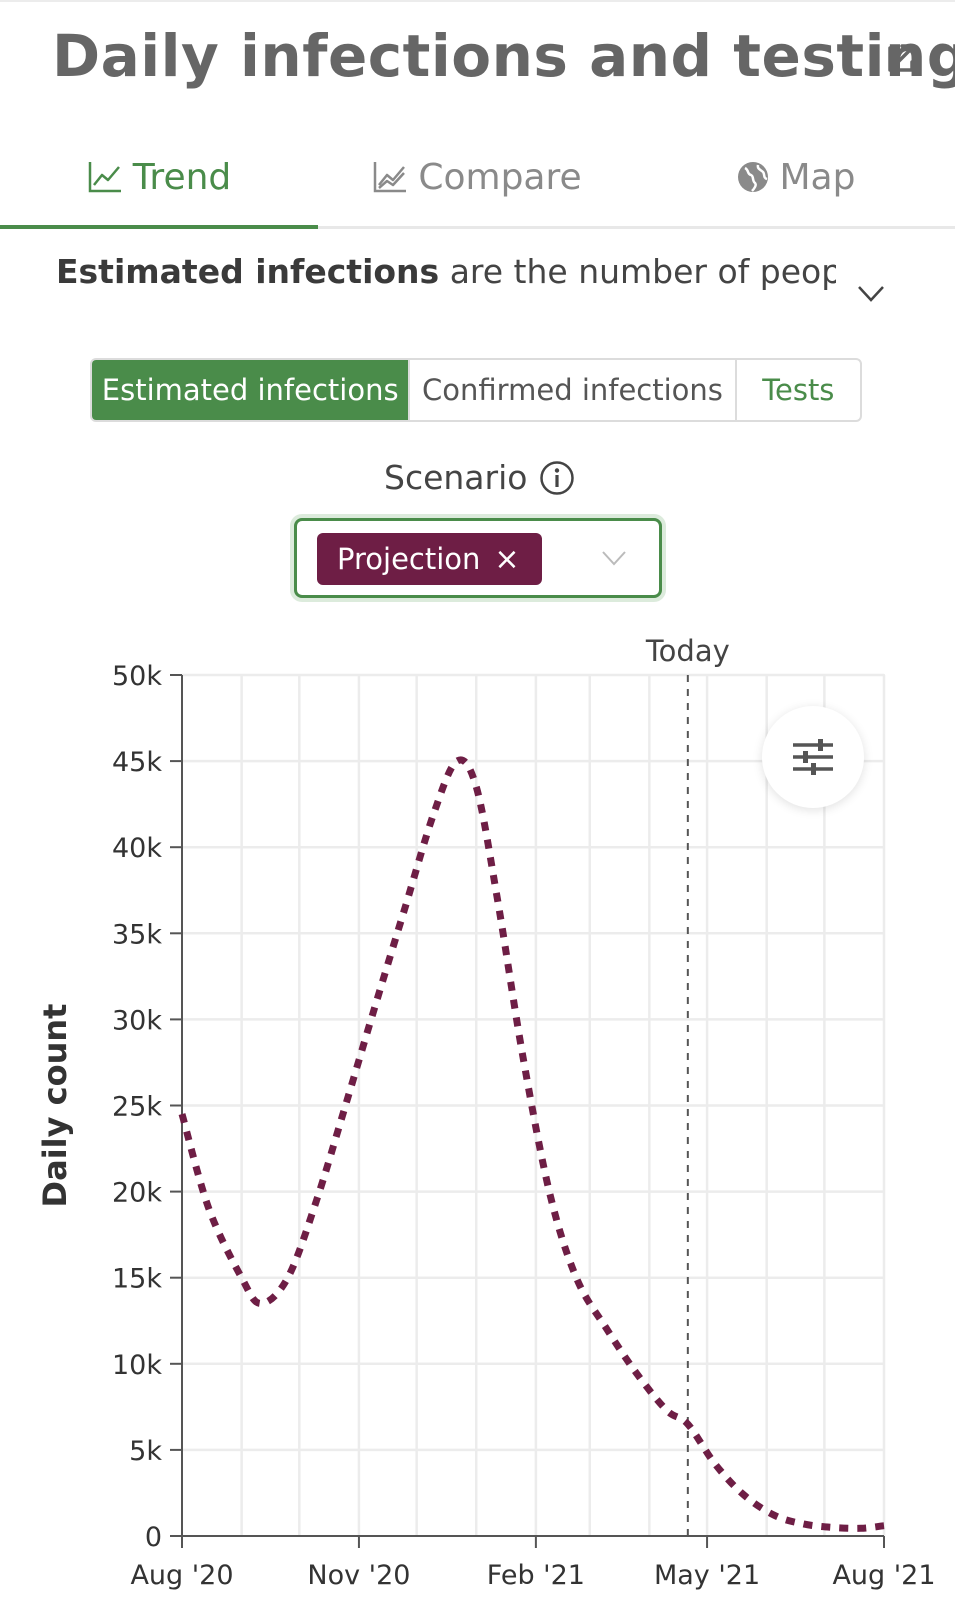  I want to click on tab-label: Compare, so click(500, 177).